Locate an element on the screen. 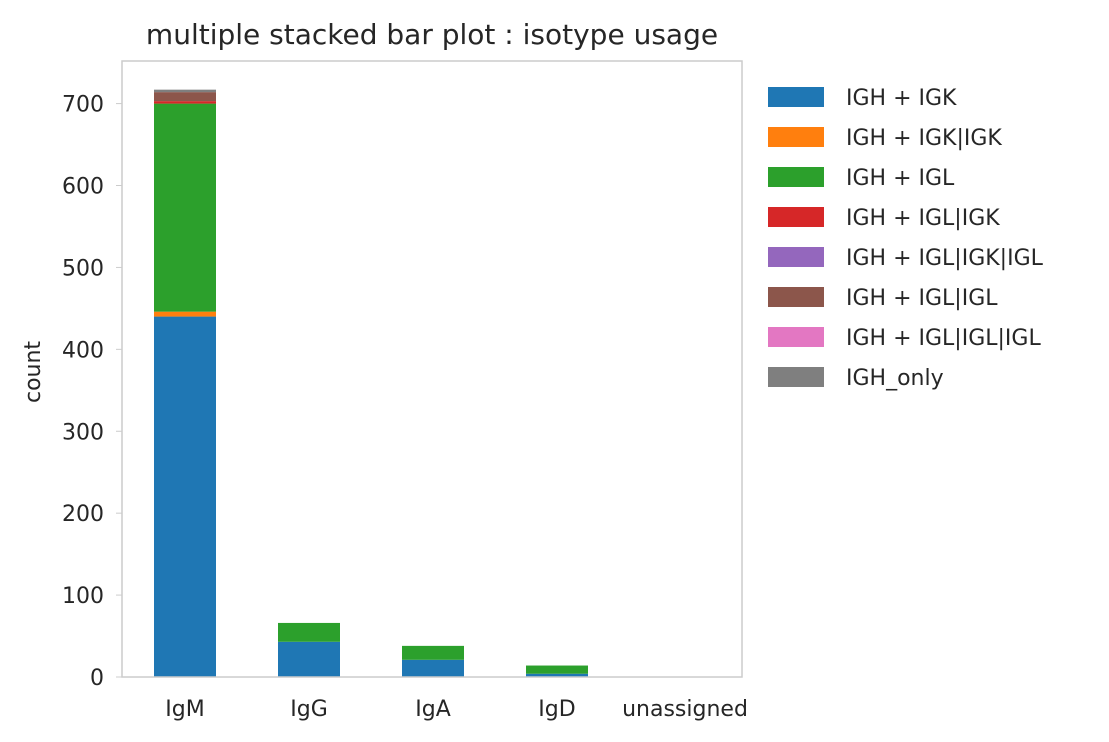 Image resolution: width=1109 pixels, height=742 pixels. y-tick-label: 400 is located at coordinates (83, 350).